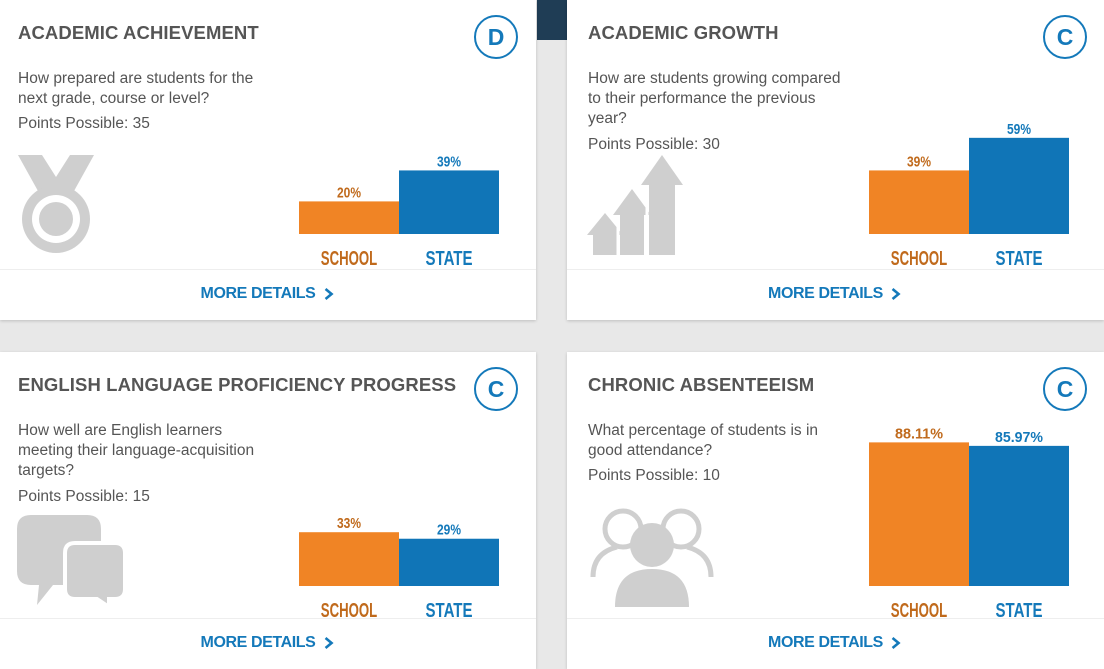  Describe the element at coordinates (635, 205) in the screenshot. I see `growth-arrows-icon` at that location.